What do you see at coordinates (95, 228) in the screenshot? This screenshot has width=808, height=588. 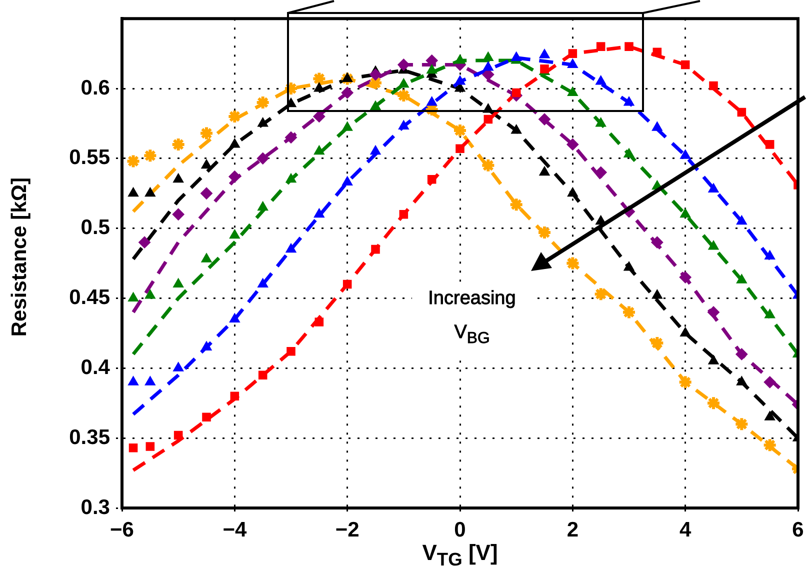 I see `y-tick-label: 0.5` at bounding box center [95, 228].